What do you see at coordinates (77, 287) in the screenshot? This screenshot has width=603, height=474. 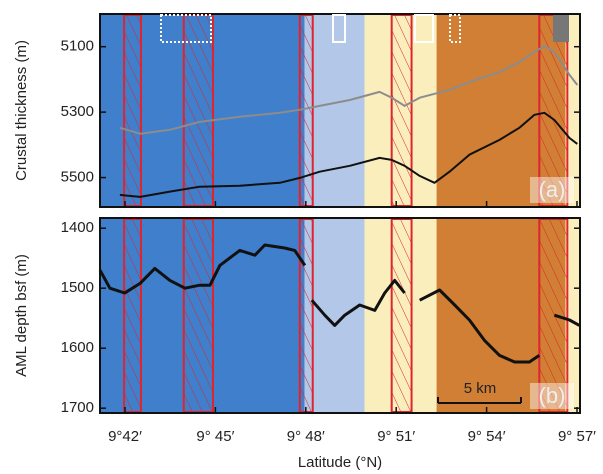 I see `y-tick-label: 1500` at bounding box center [77, 287].